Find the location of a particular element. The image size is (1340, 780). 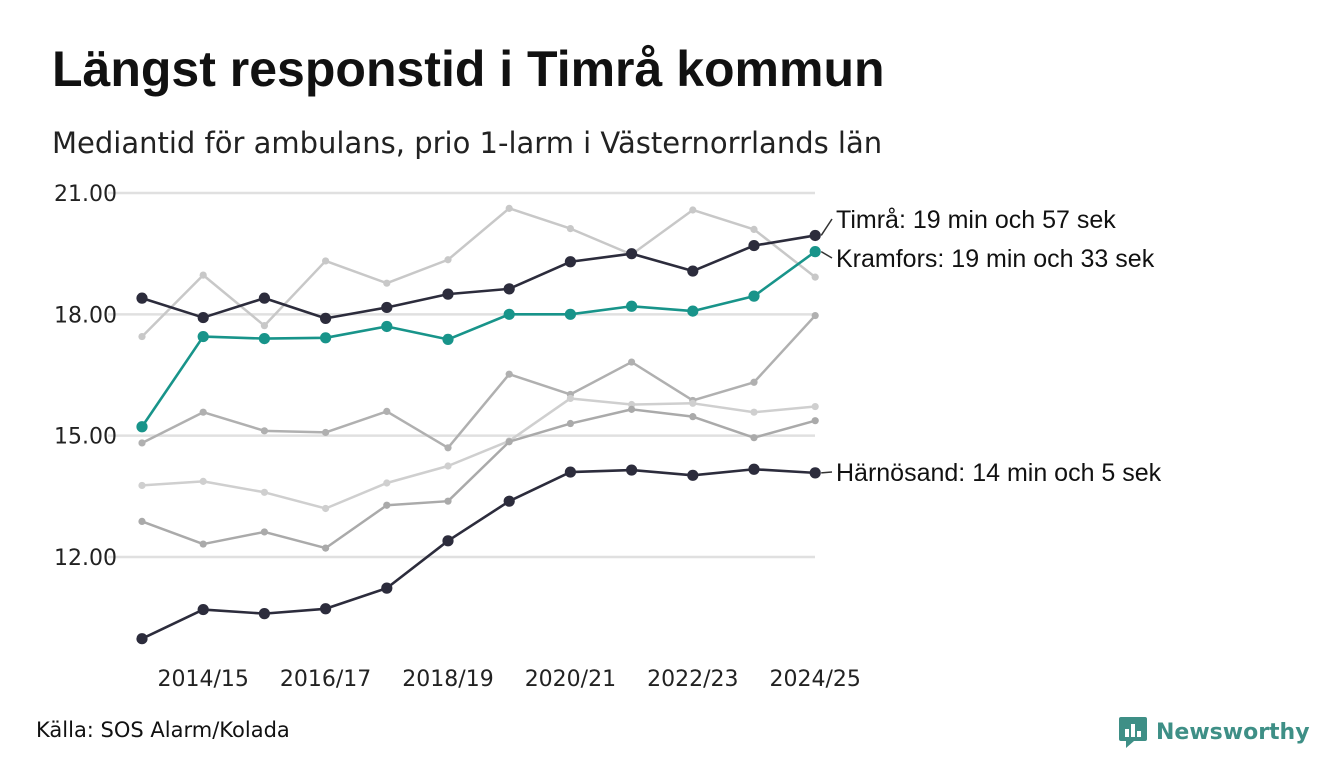

y-tick-label: 21.00 is located at coordinates (85, 194).